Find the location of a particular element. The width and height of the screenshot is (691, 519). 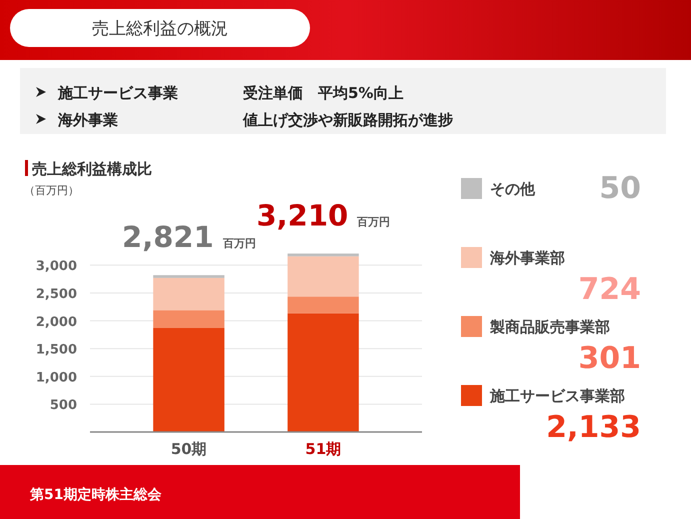

total-label: 2,821 is located at coordinates (168, 237).